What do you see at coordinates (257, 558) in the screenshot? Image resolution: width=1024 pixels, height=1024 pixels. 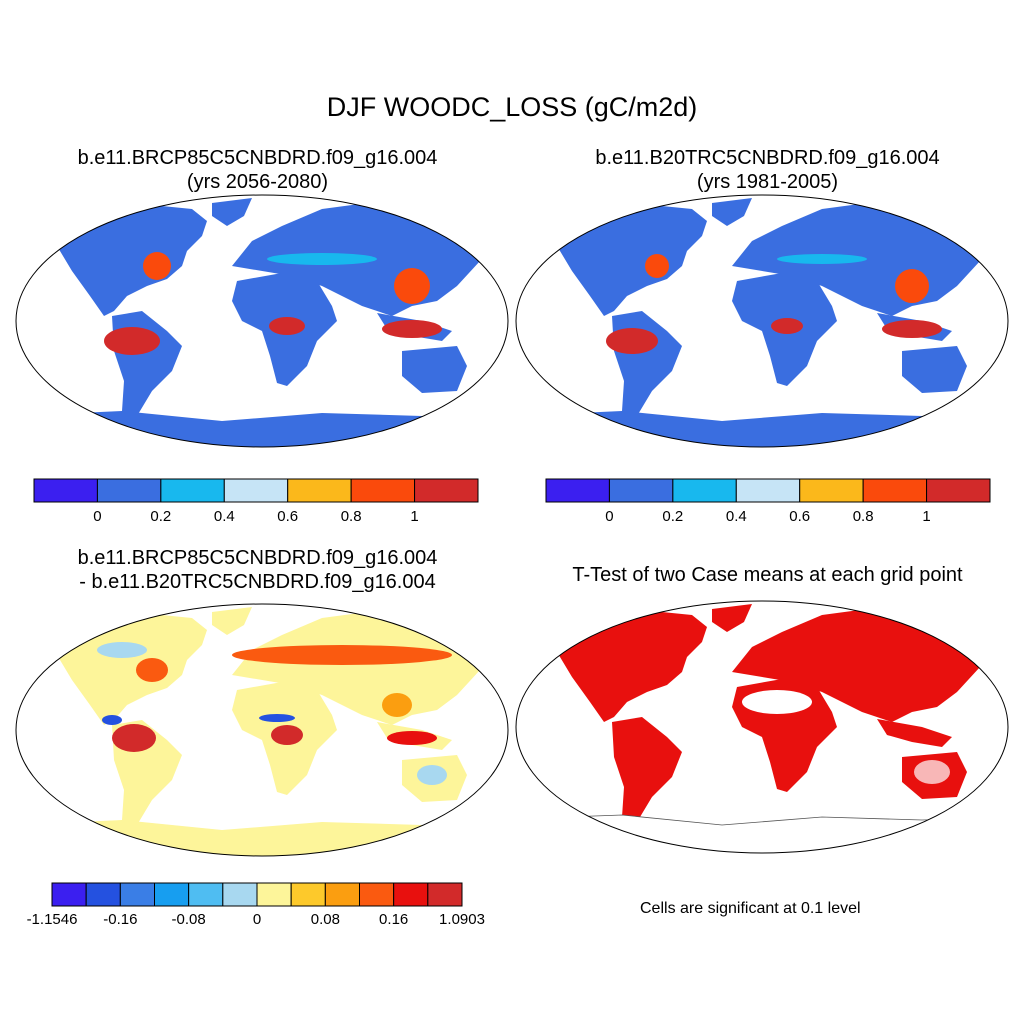 I see `panel3-title-line1: b.e11.BRCP85C5CNBDRD.f09_g16.004` at bounding box center [257, 558].